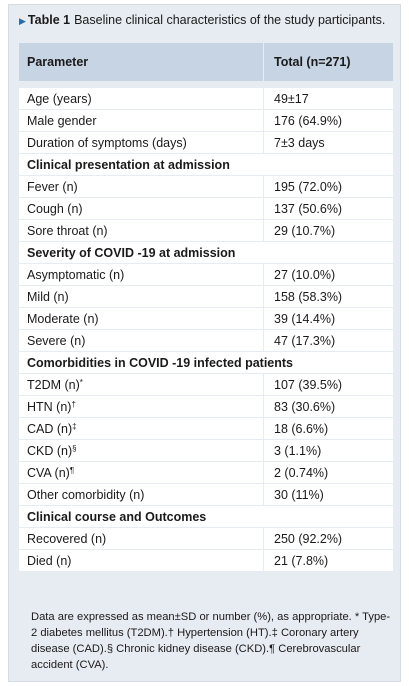 This screenshot has height=686, width=409. I want to click on row-label: Mild (n), so click(141, 297).